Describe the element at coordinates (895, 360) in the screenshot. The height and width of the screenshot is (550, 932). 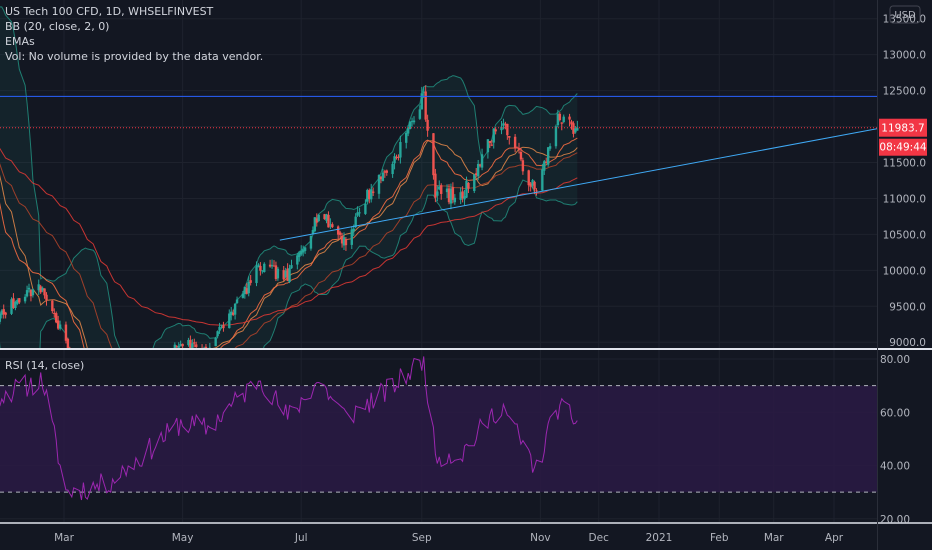
I see `rsi-tick-label: 80.00` at that location.